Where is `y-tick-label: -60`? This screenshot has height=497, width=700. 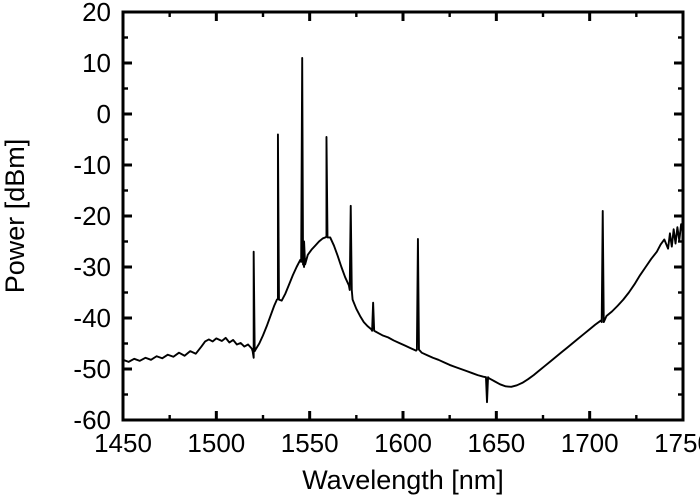
y-tick-label: -60 is located at coordinates (92, 420).